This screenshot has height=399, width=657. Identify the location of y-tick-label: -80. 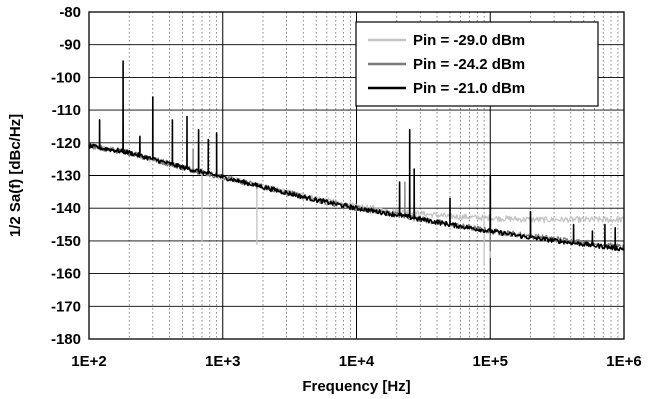
(70, 12).